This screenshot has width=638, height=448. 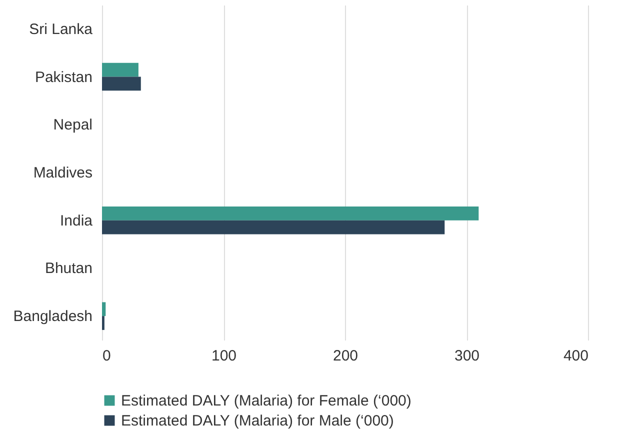 What do you see at coordinates (224, 356) in the screenshot?
I see `x-tick-label: 100` at bounding box center [224, 356].